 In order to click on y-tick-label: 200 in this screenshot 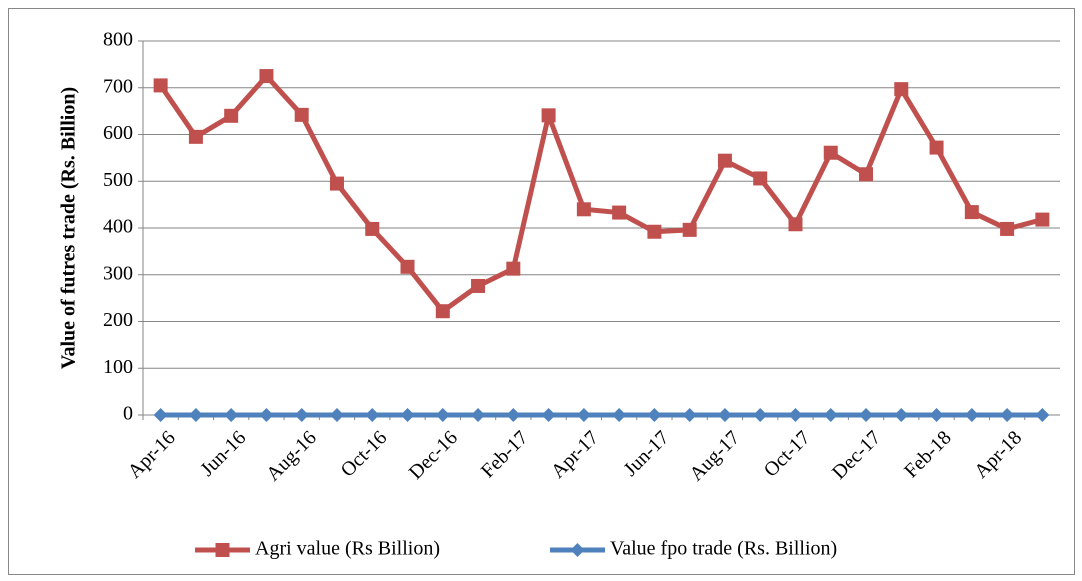, I will do `click(118, 320)`.